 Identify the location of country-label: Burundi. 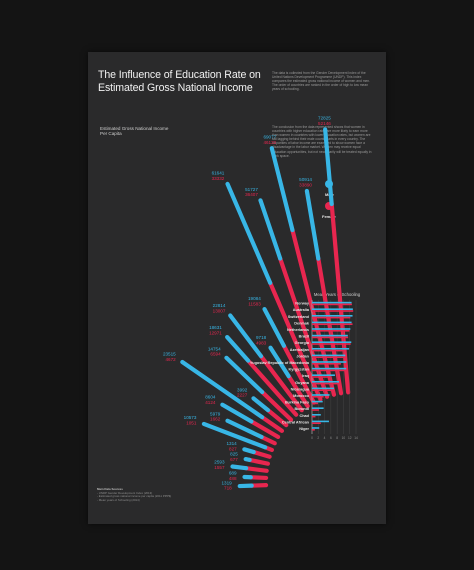
(301, 409).